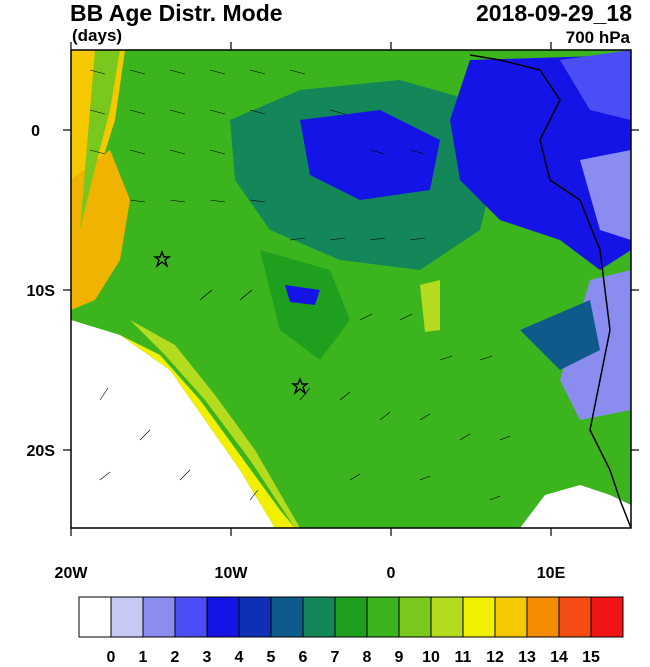  Describe the element at coordinates (495, 657) in the screenshot. I see `colorbar-tick-label: 12` at that location.